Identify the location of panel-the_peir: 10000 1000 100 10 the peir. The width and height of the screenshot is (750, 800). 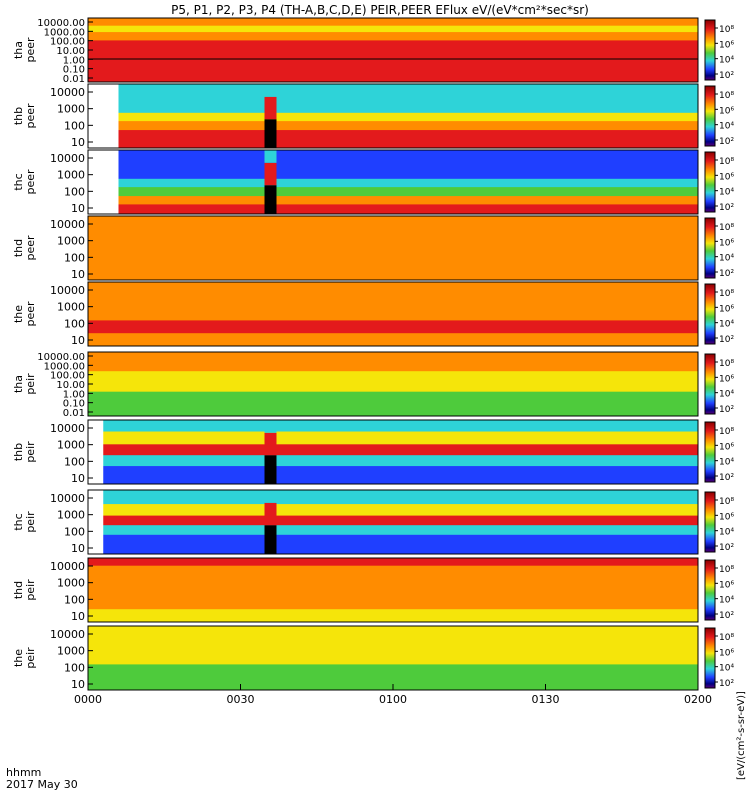
(355, 658).